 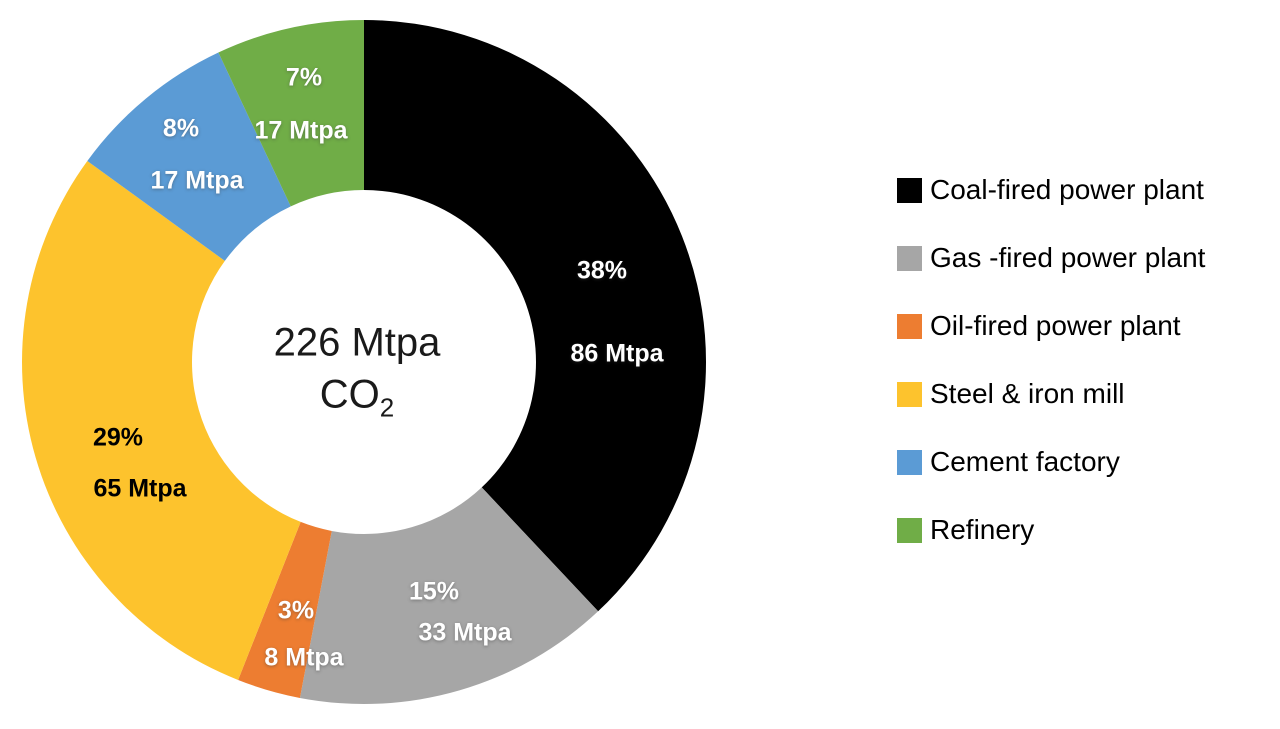 What do you see at coordinates (357, 397) in the screenshot?
I see `center-formula: CO2` at bounding box center [357, 397].